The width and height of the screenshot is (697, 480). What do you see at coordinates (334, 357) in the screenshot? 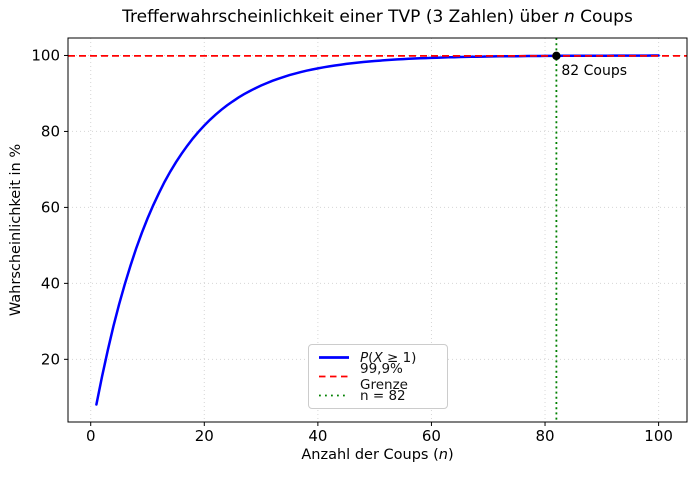
I see `legend-line-solid-icon` at bounding box center [334, 357].